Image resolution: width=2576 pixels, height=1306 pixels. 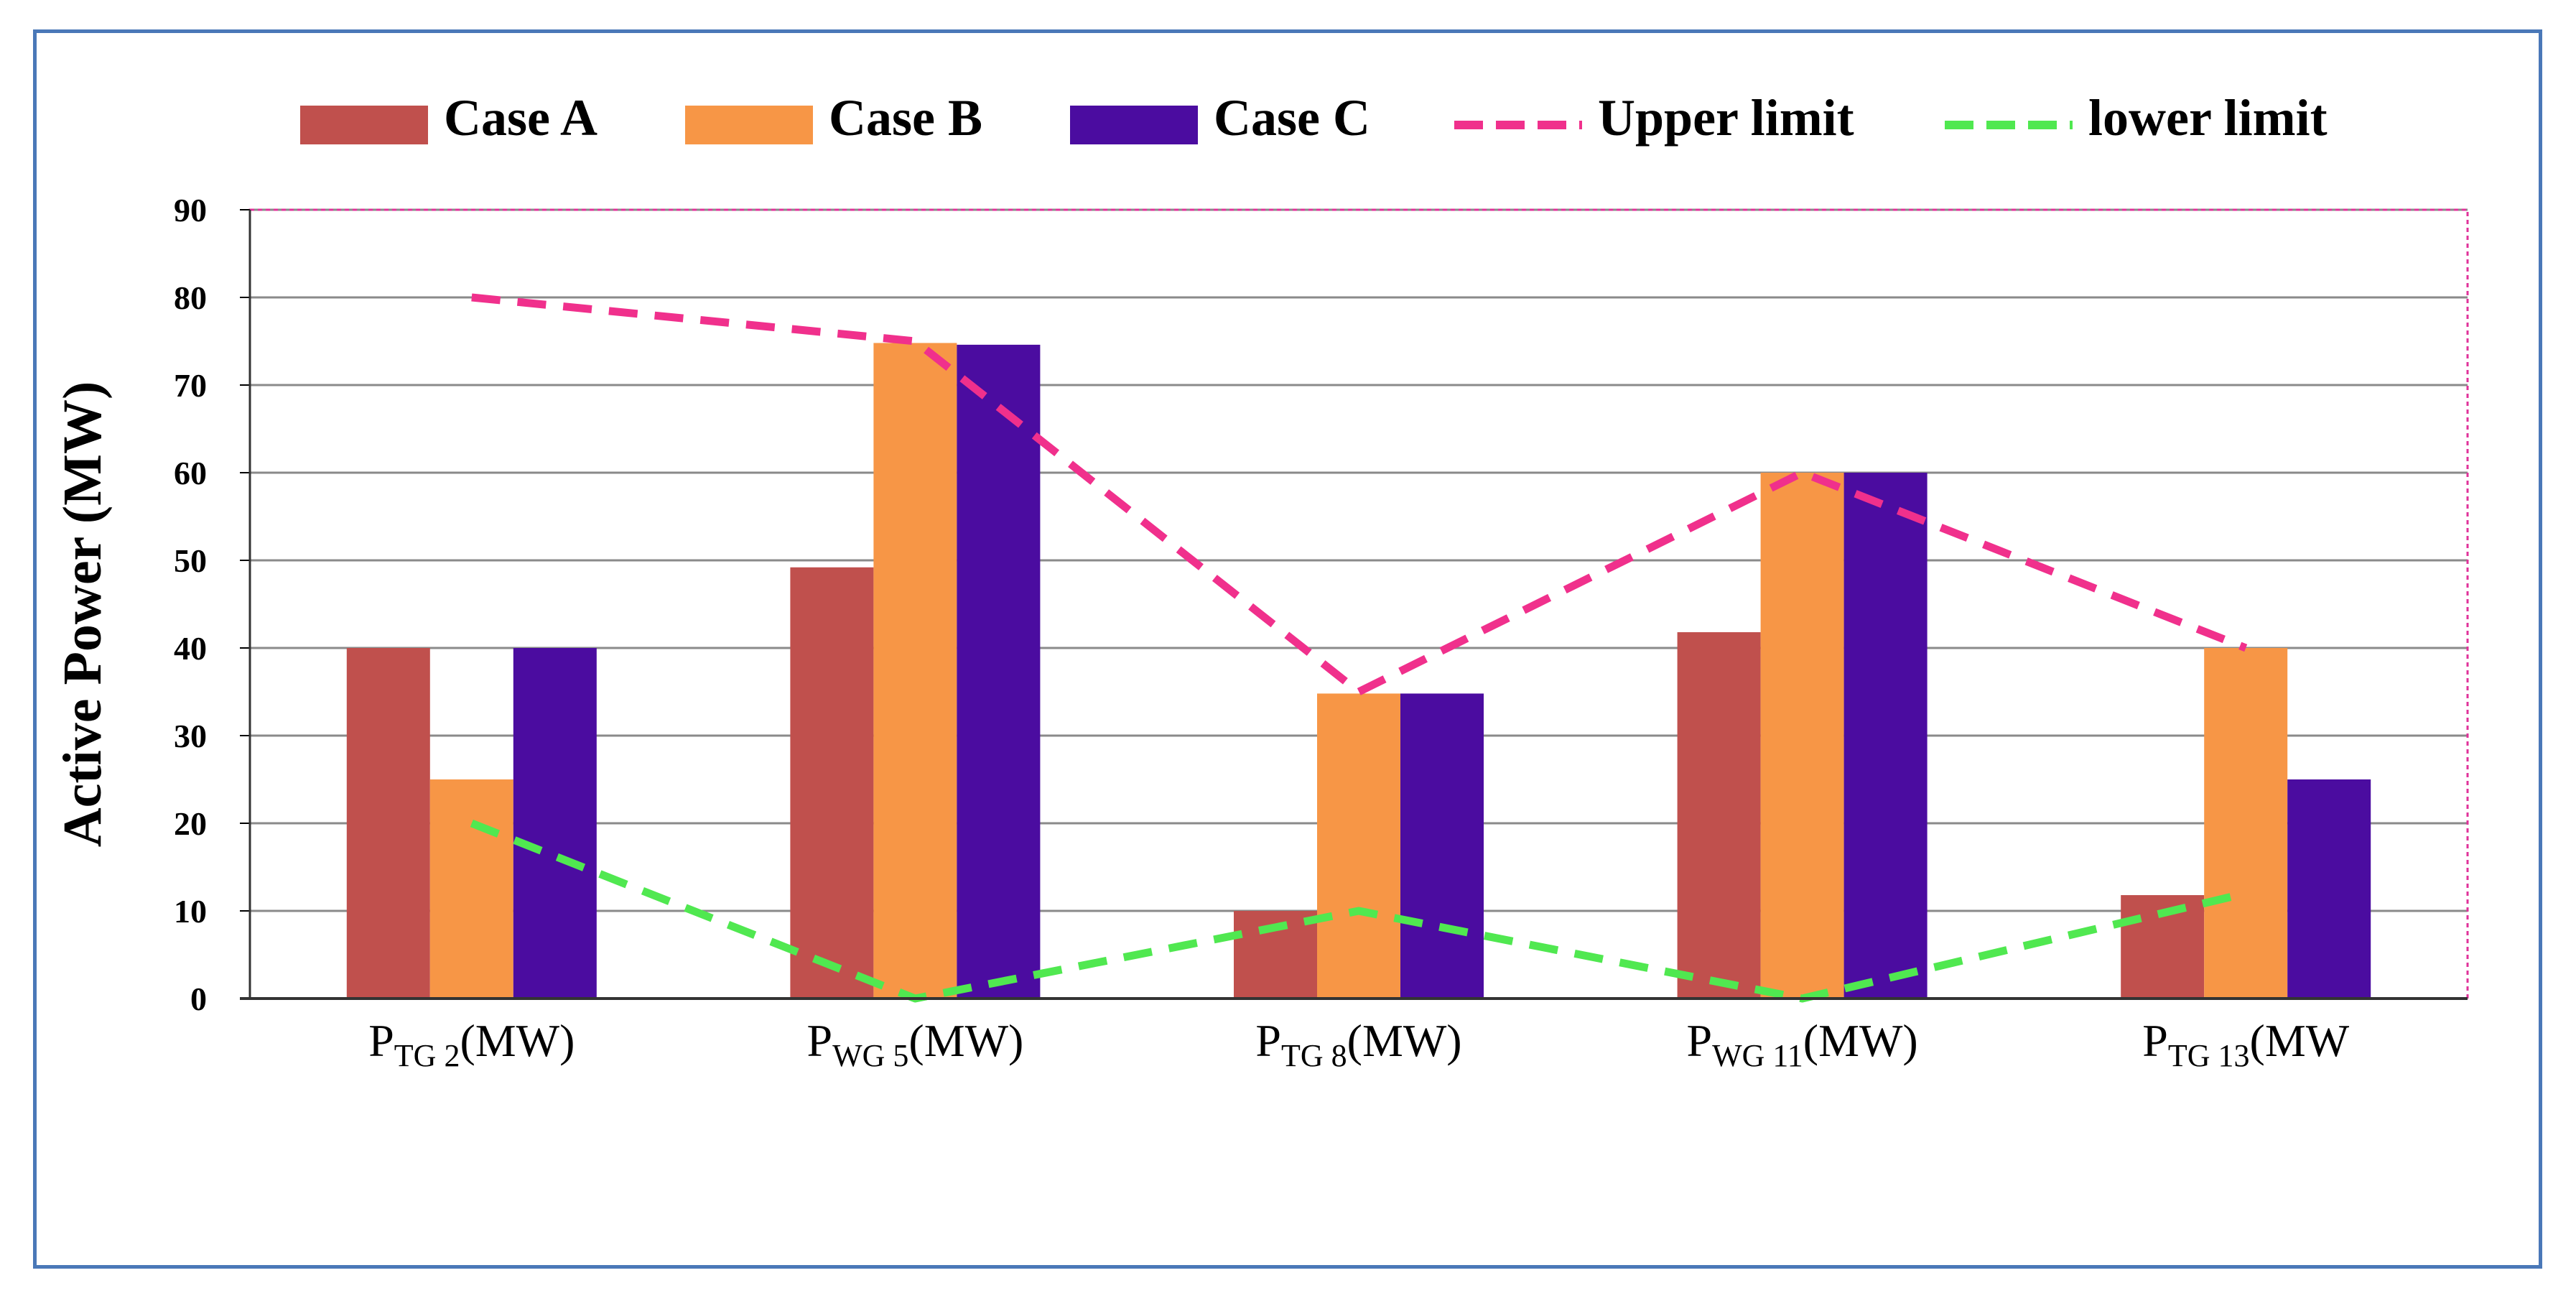 What do you see at coordinates (915, 1044) in the screenshot?
I see `x-category-label: PWG 5(MW)` at bounding box center [915, 1044].